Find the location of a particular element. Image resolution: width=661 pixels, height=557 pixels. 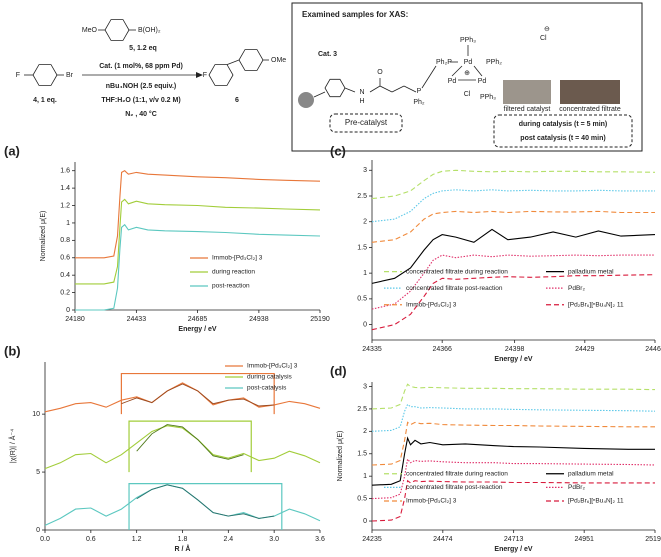

atom: P is located at coordinates (419, 91).